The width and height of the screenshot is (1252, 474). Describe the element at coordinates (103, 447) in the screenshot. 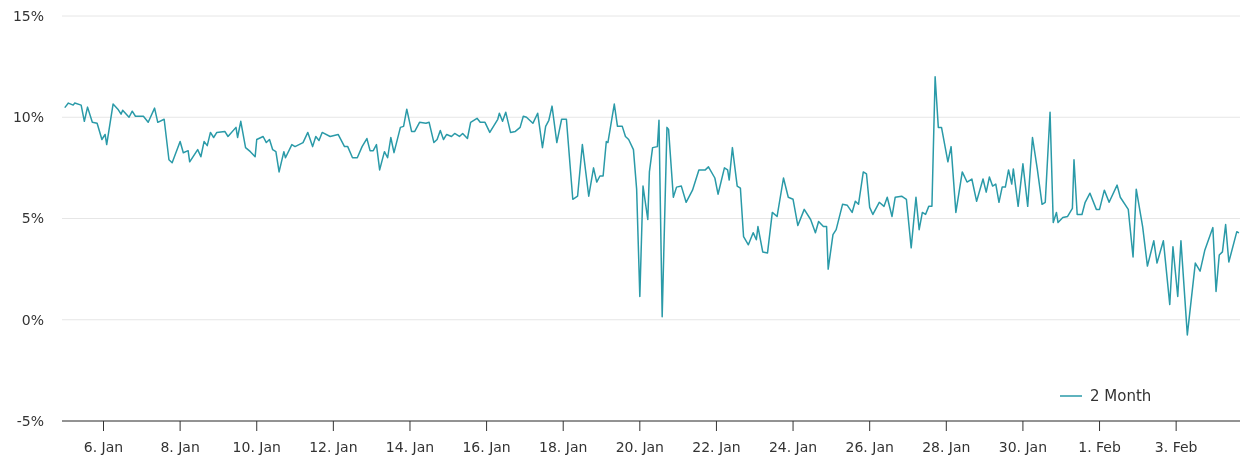

I see `x-tick-label: 6. Jan` at that location.